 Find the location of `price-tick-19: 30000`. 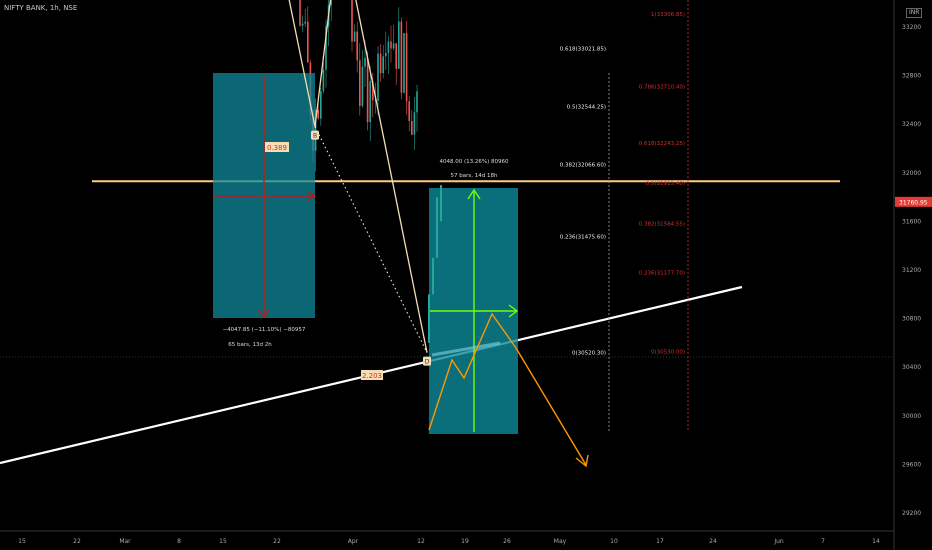

price-tick-19: 30000 is located at coordinates (911, 416).